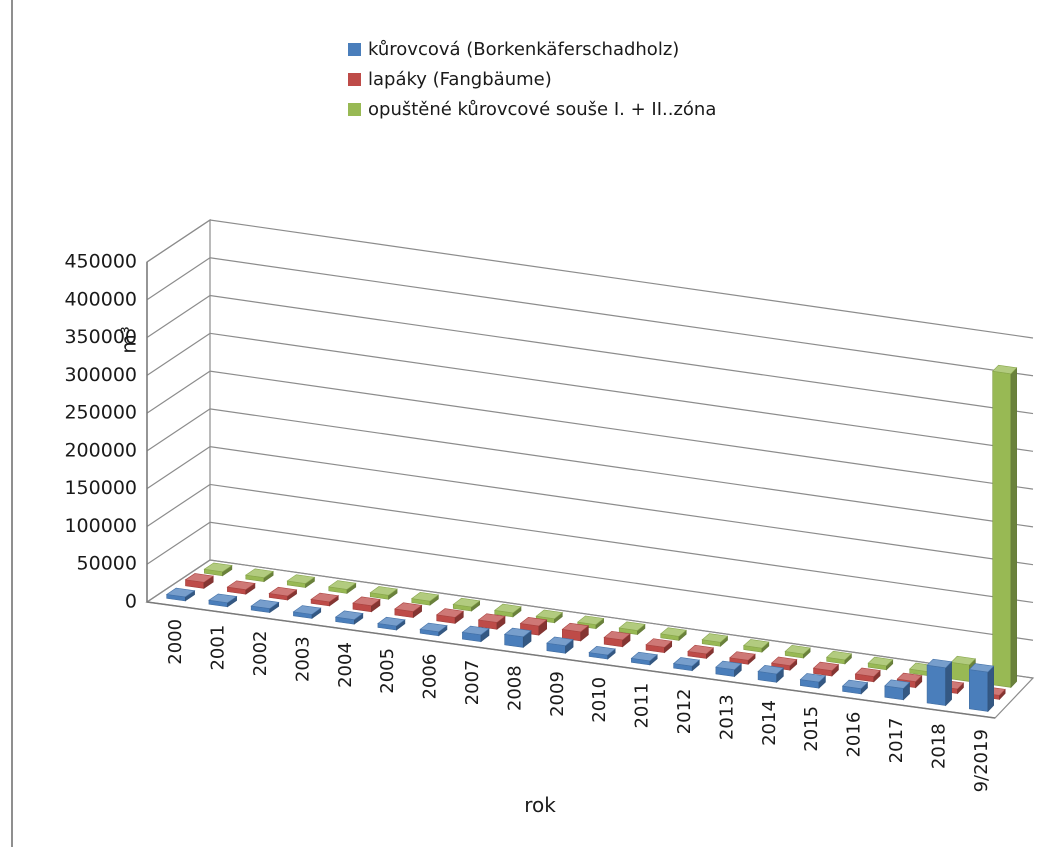  I want to click on y-tick-label: 450000, so click(100, 262).